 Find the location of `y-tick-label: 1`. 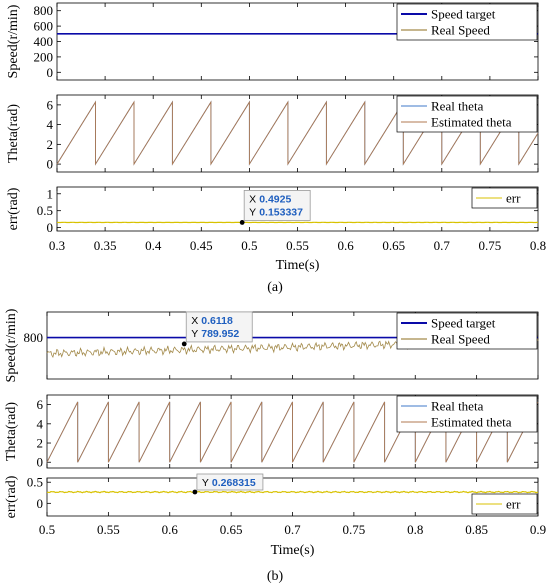

y-tick-label: 1 is located at coordinates (50, 193).